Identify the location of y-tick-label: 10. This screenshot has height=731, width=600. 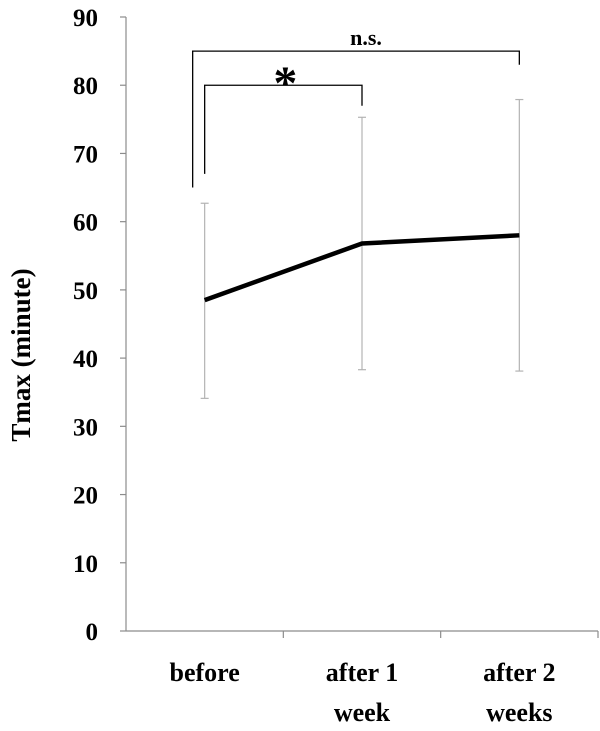
(85, 564).